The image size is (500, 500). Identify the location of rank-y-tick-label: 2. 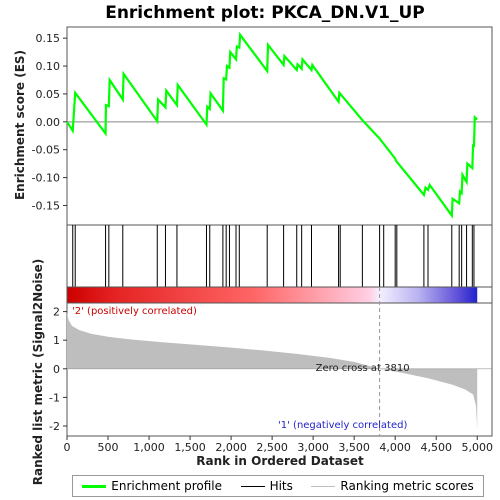
(56, 312).